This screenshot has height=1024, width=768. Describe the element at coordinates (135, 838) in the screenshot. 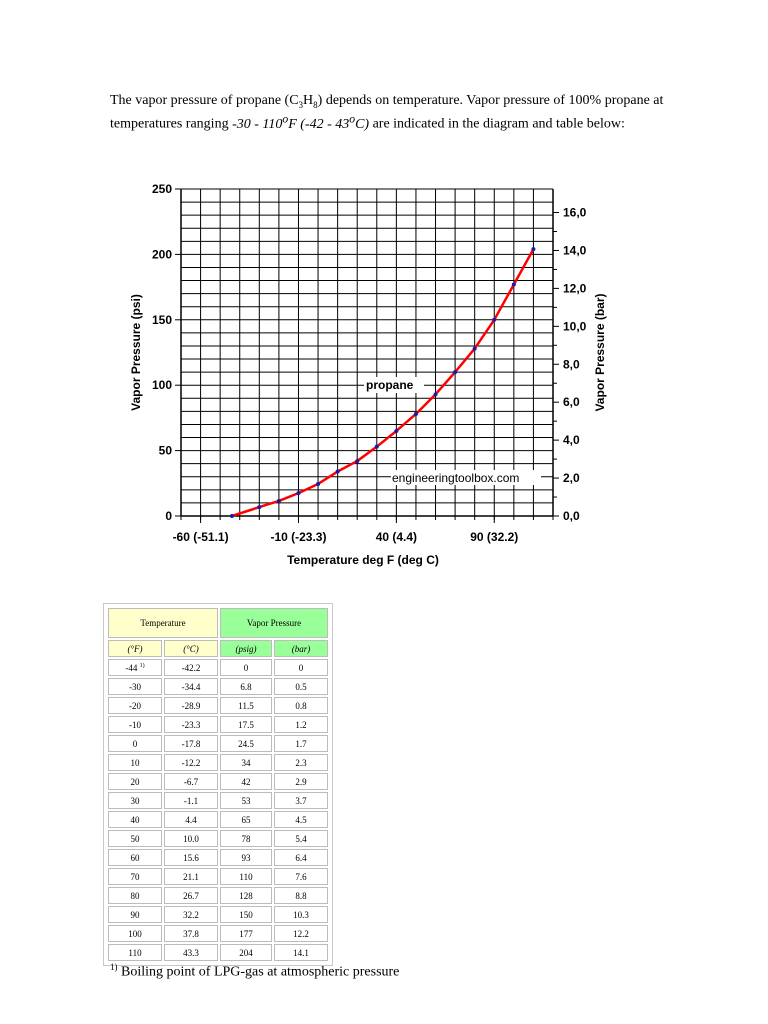

I see `cell-fahrenheit: 50` at that location.